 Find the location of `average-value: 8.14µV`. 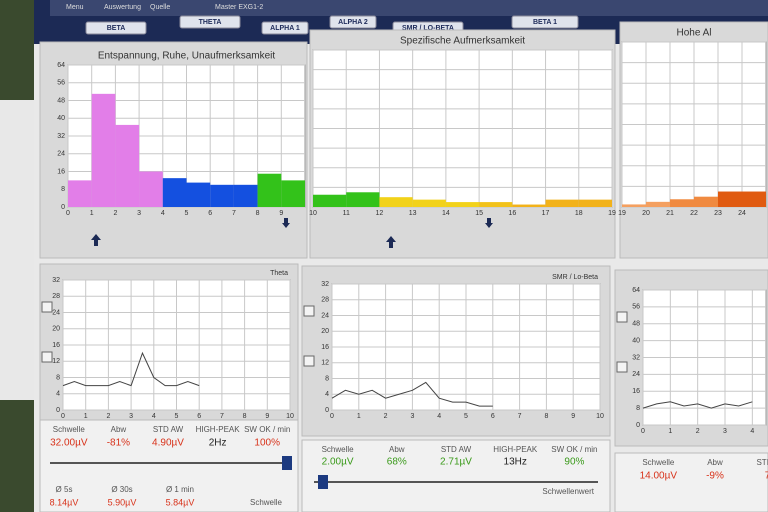

average-value: 8.14µV is located at coordinates (64, 502).